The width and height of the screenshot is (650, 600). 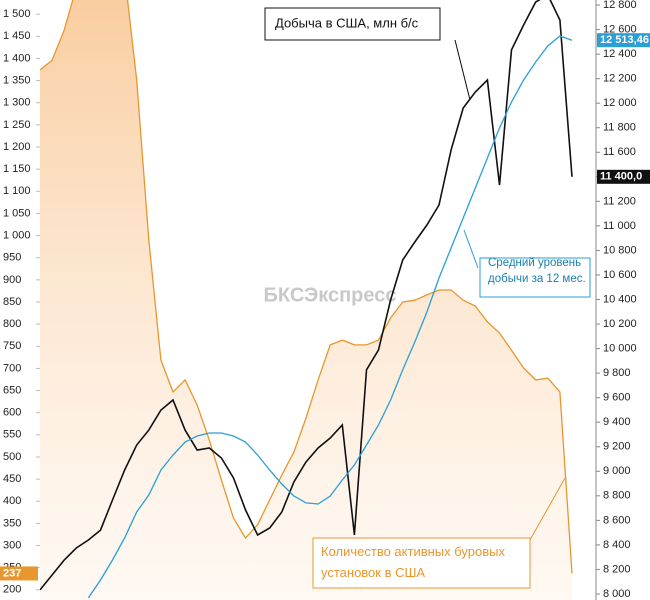 What do you see at coordinates (620, 275) in the screenshot?
I see `y2-tick-label: 10 600` at bounding box center [620, 275].